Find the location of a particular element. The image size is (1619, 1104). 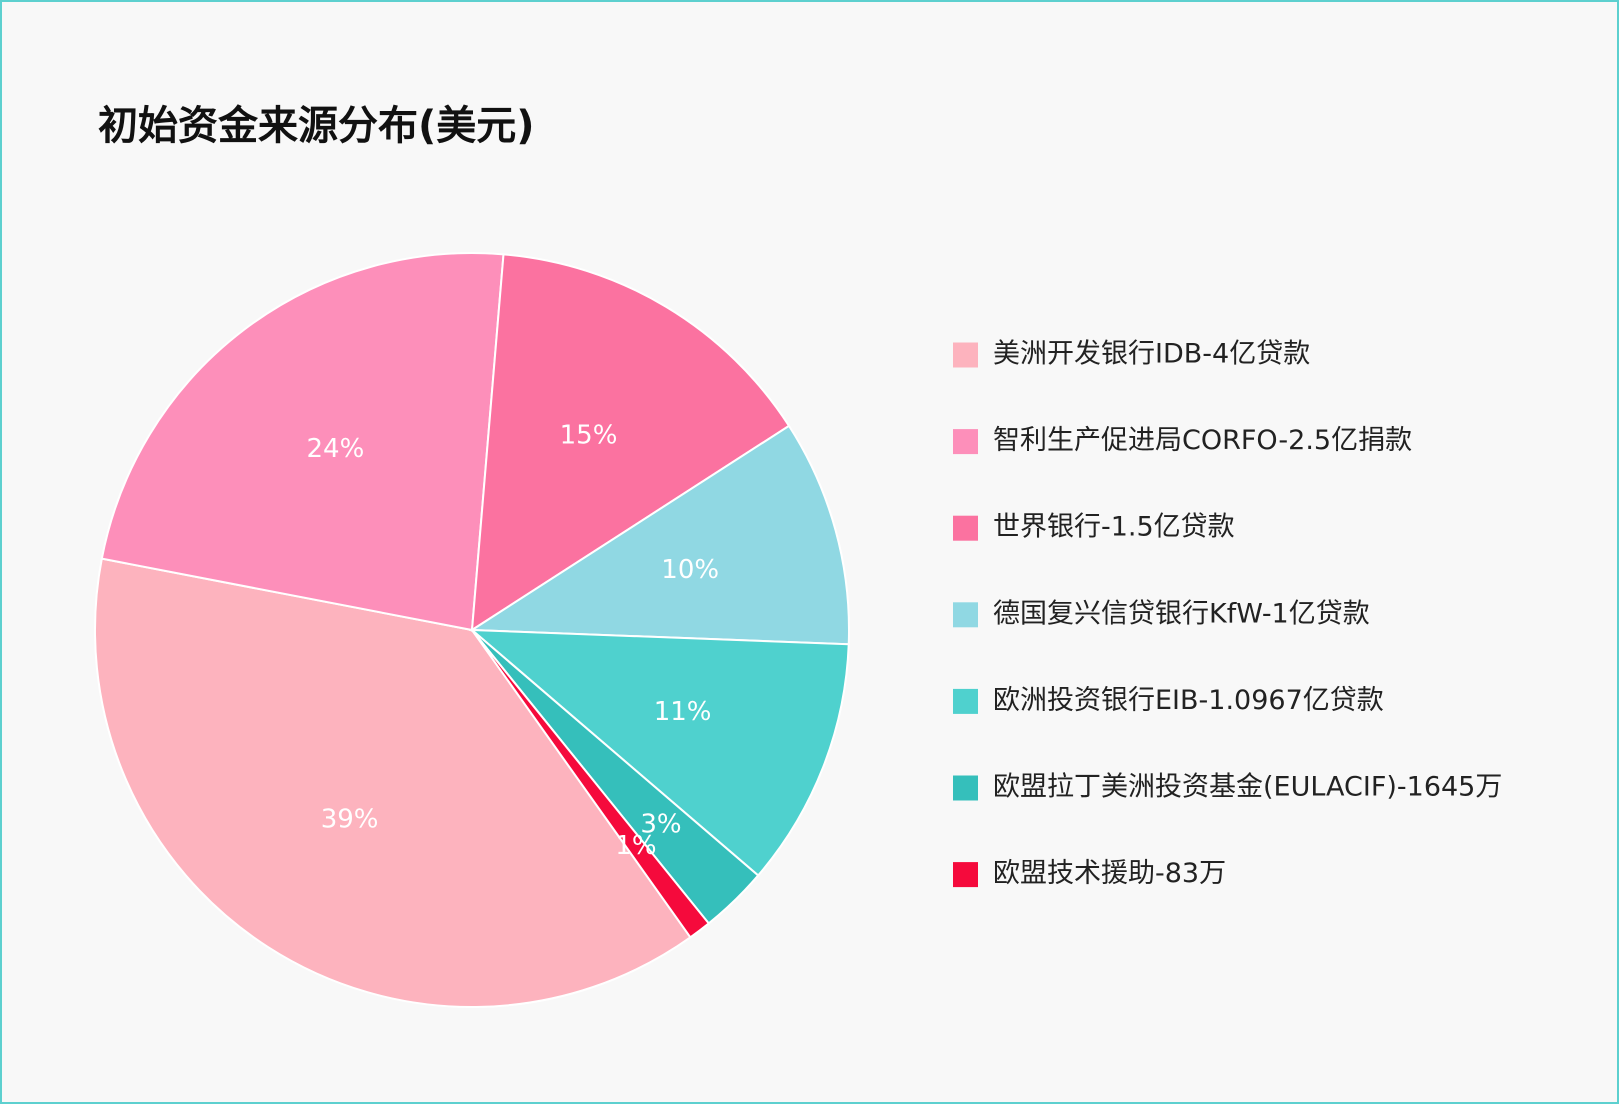

legend-label: 德国复兴信贷银行KfW-1亿贷款 is located at coordinates (1181, 613).